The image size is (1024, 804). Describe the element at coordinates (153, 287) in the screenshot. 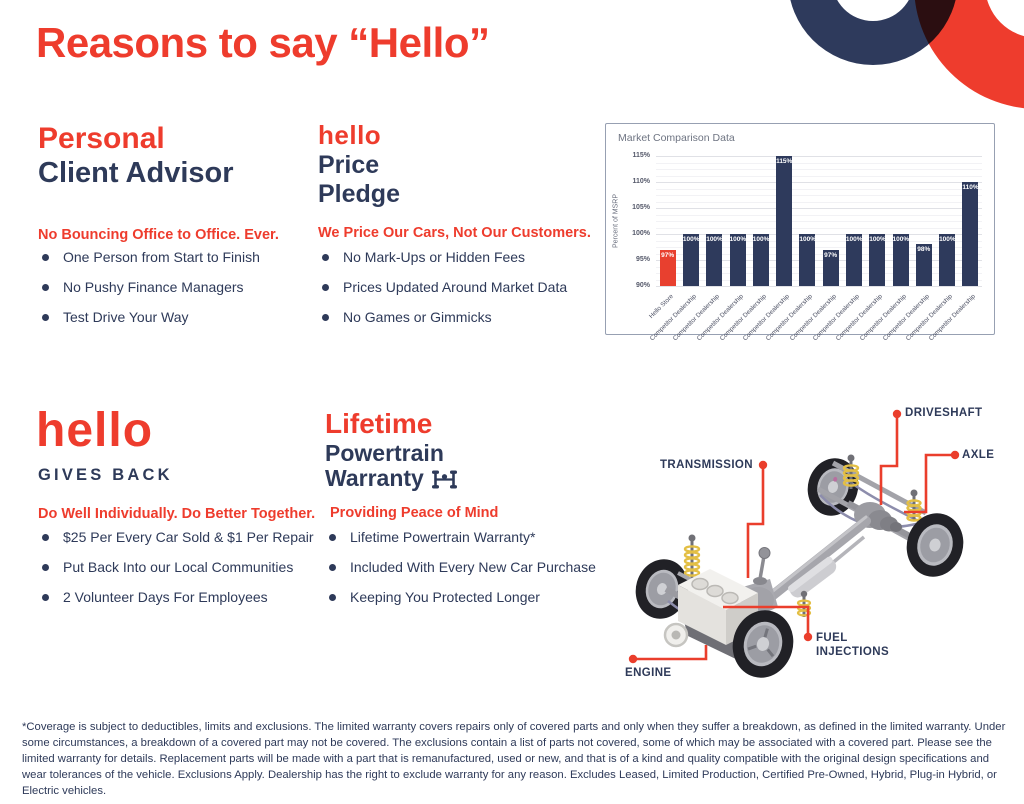

I see `bullet-text: No Pushy Finance Managers` at that location.